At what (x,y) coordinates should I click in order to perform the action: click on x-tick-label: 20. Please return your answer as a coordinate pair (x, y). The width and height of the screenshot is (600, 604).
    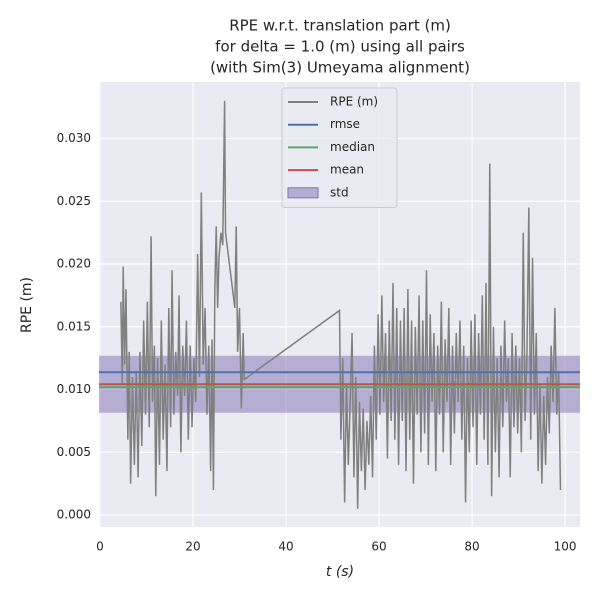
    Looking at the image, I should click on (192, 547).